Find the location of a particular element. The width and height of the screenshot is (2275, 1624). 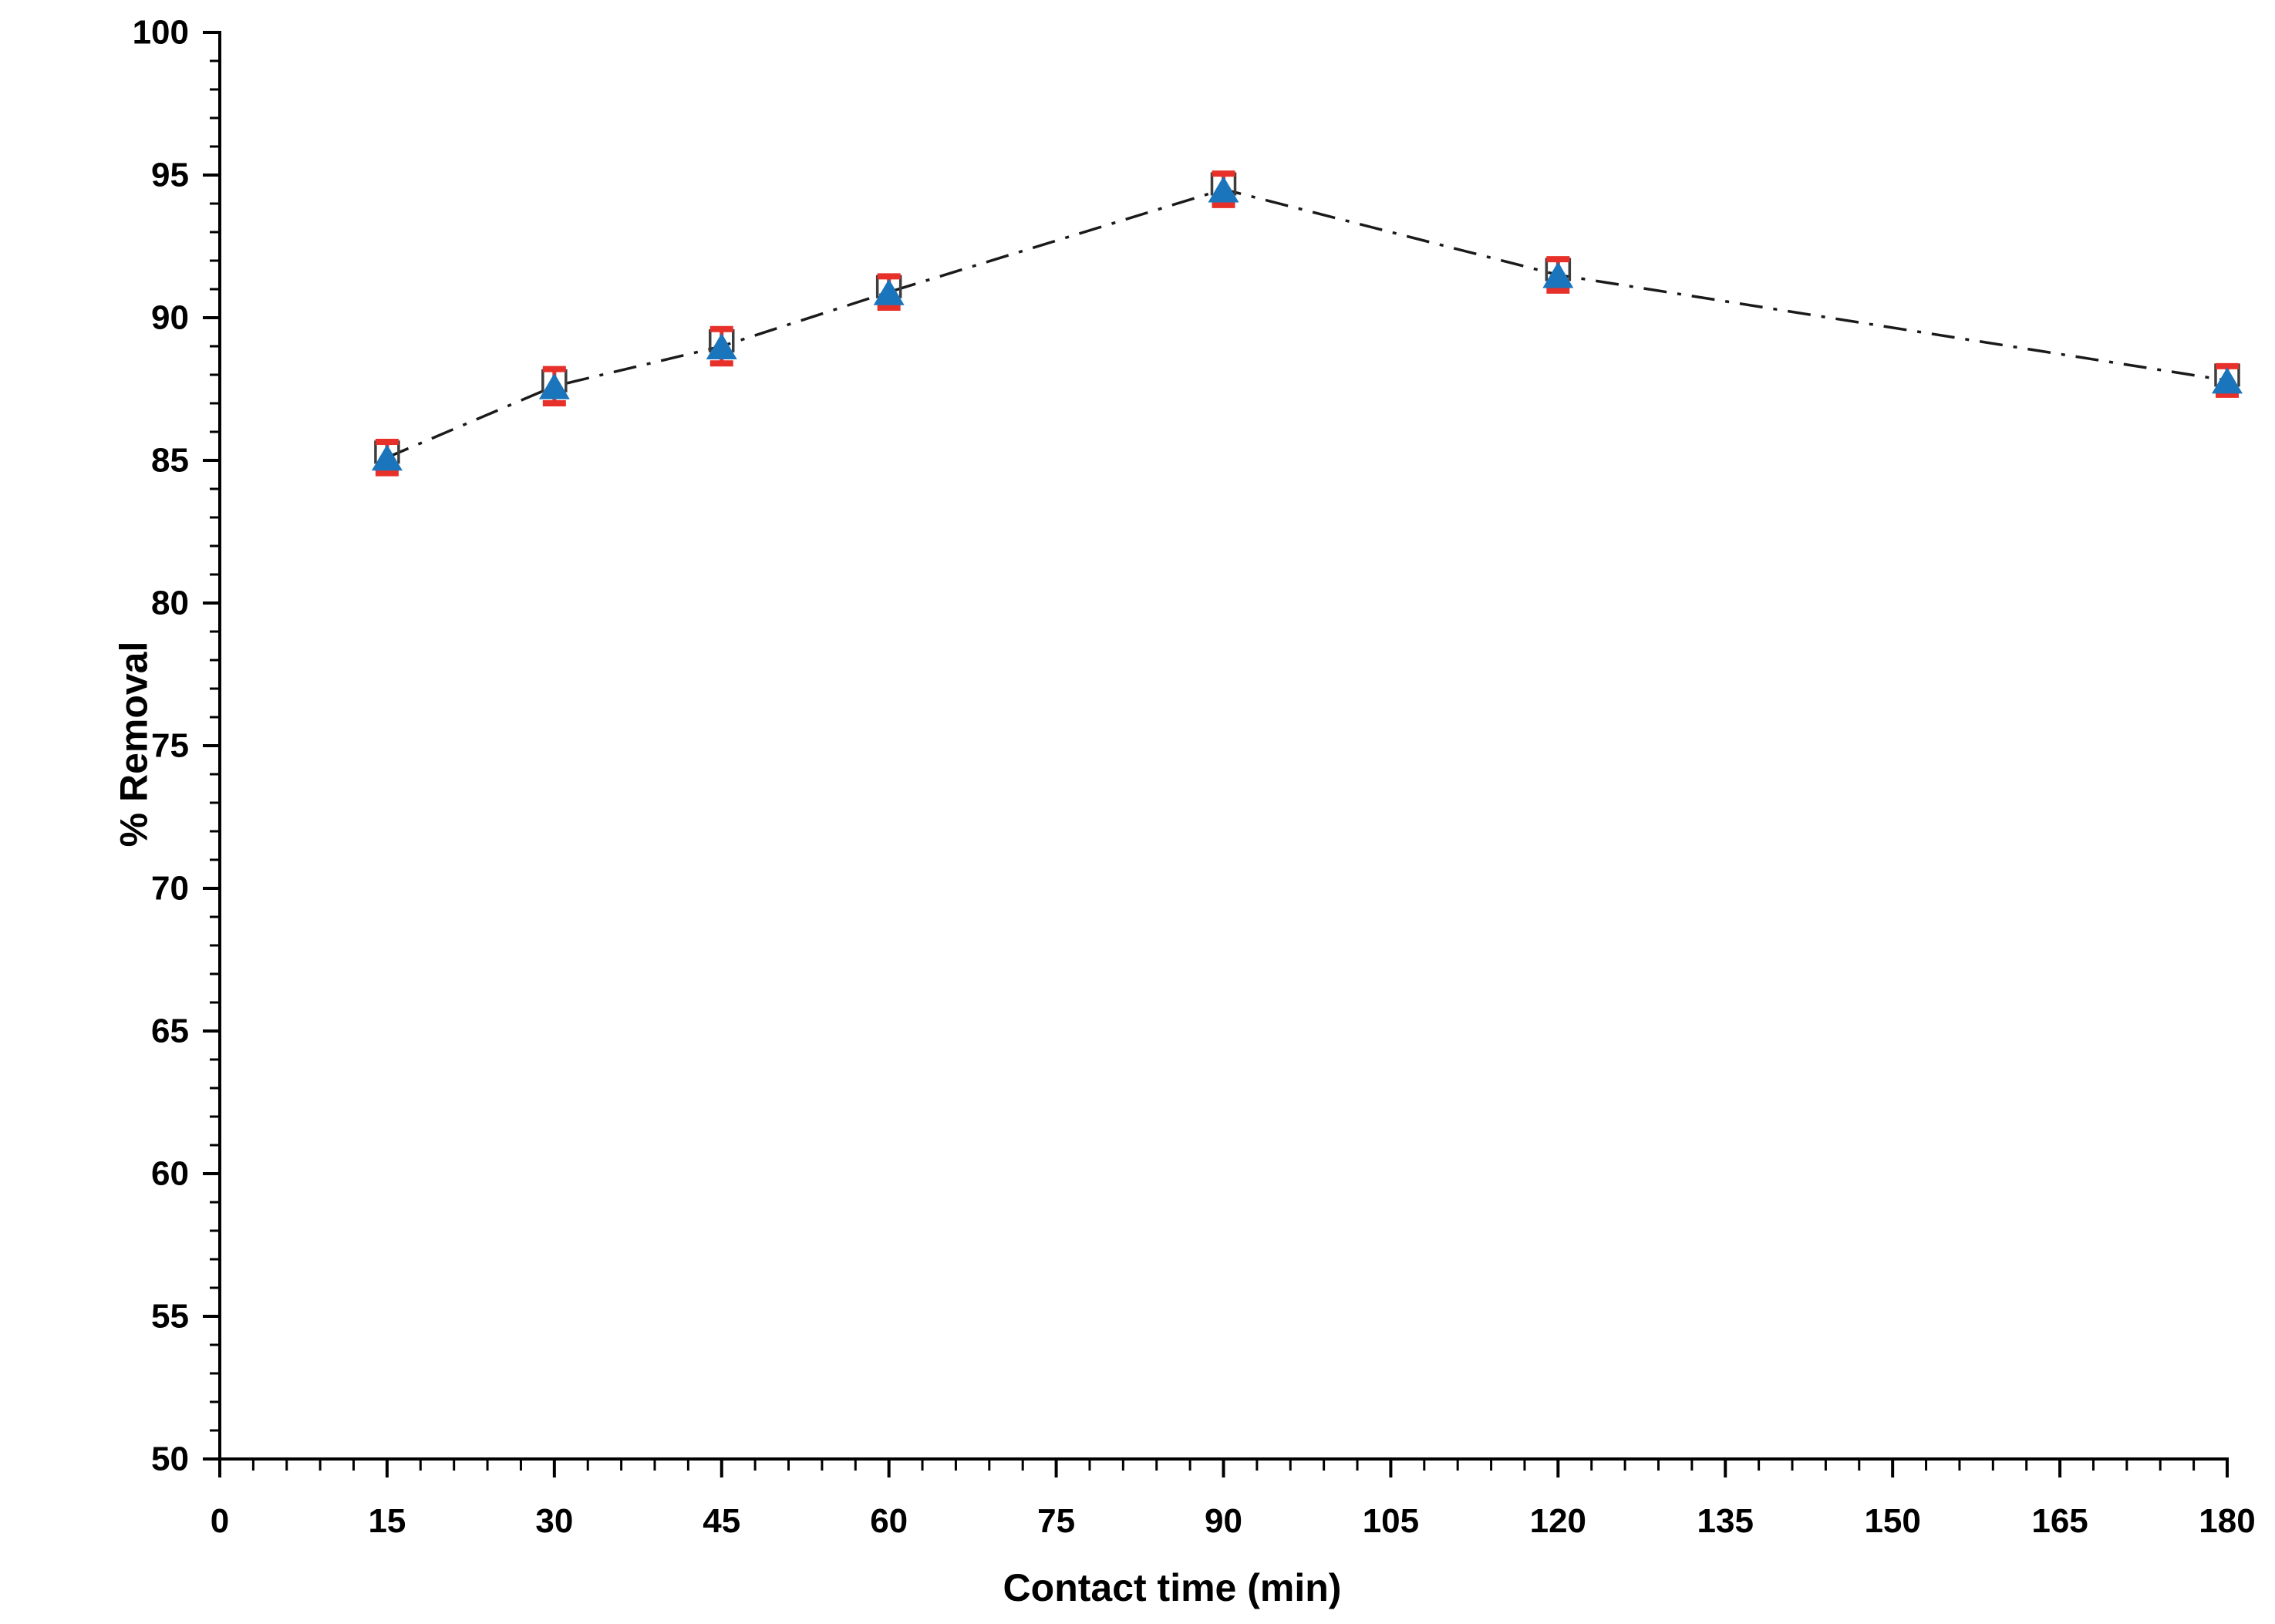

y-tick-label: 90 is located at coordinates (170, 318).